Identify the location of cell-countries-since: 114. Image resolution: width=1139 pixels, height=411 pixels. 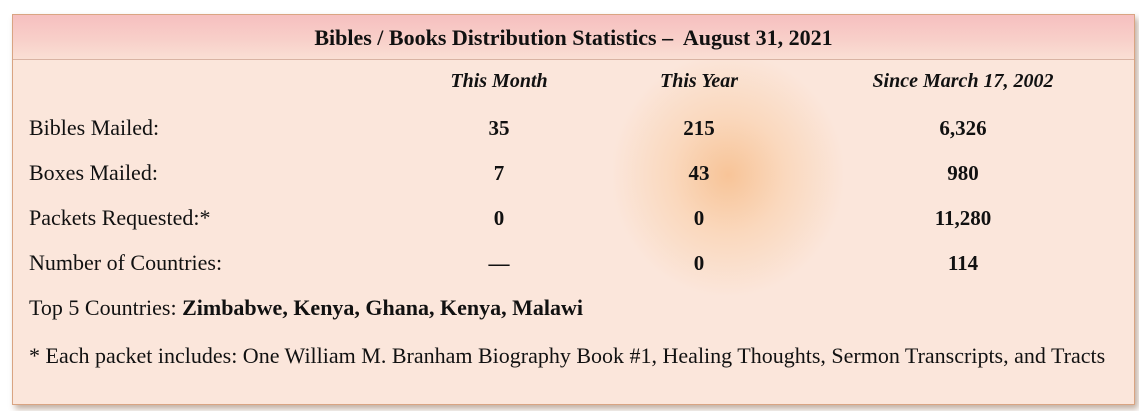
(963, 263).